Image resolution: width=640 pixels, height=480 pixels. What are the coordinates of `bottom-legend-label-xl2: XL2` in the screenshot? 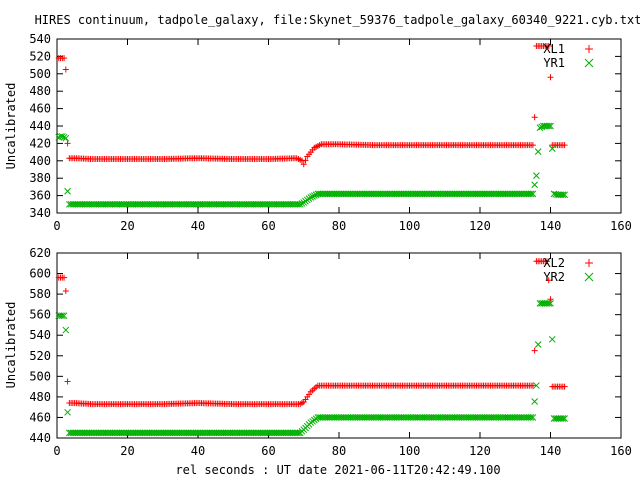 It's located at (554, 263).